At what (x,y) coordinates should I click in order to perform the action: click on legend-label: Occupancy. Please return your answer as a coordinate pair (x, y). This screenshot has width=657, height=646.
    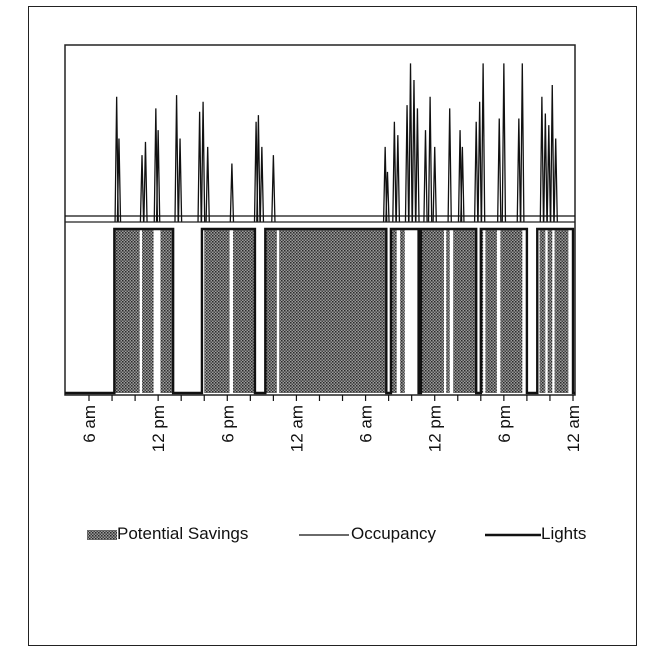
    Looking at the image, I should click on (394, 533).